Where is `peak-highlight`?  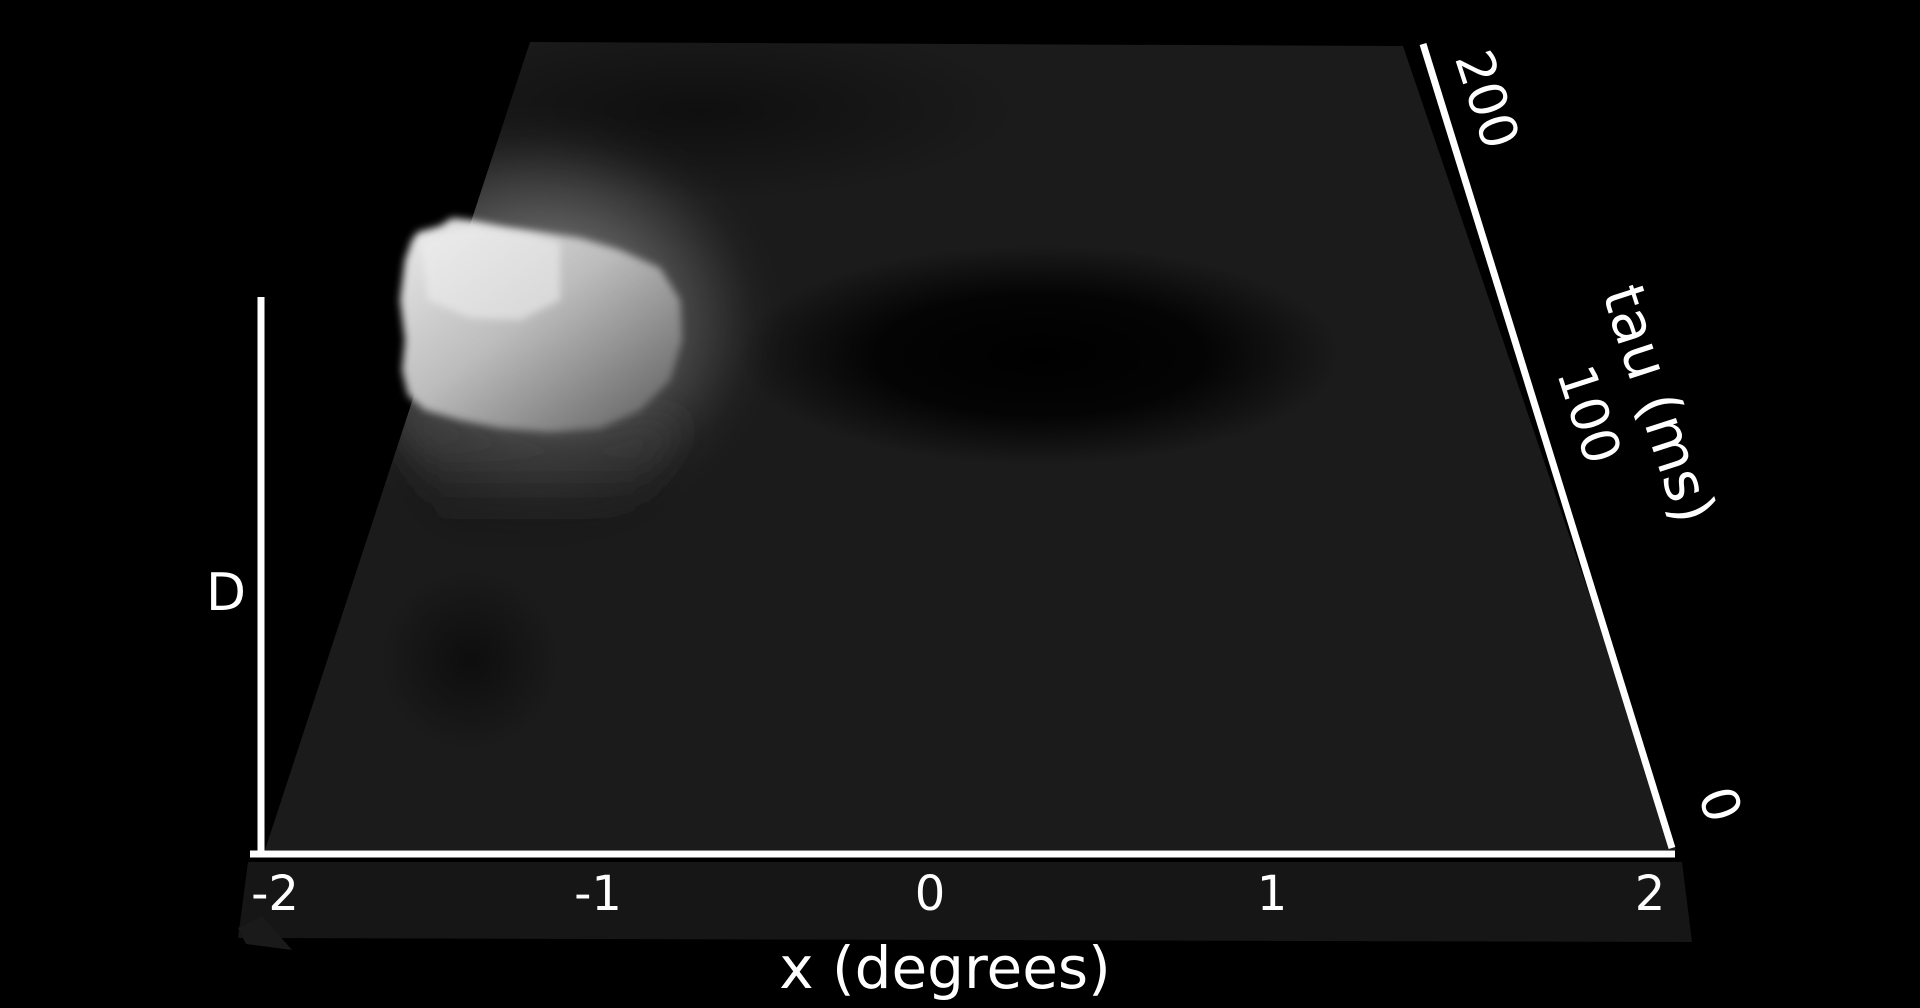
peak-highlight is located at coordinates (490, 273).